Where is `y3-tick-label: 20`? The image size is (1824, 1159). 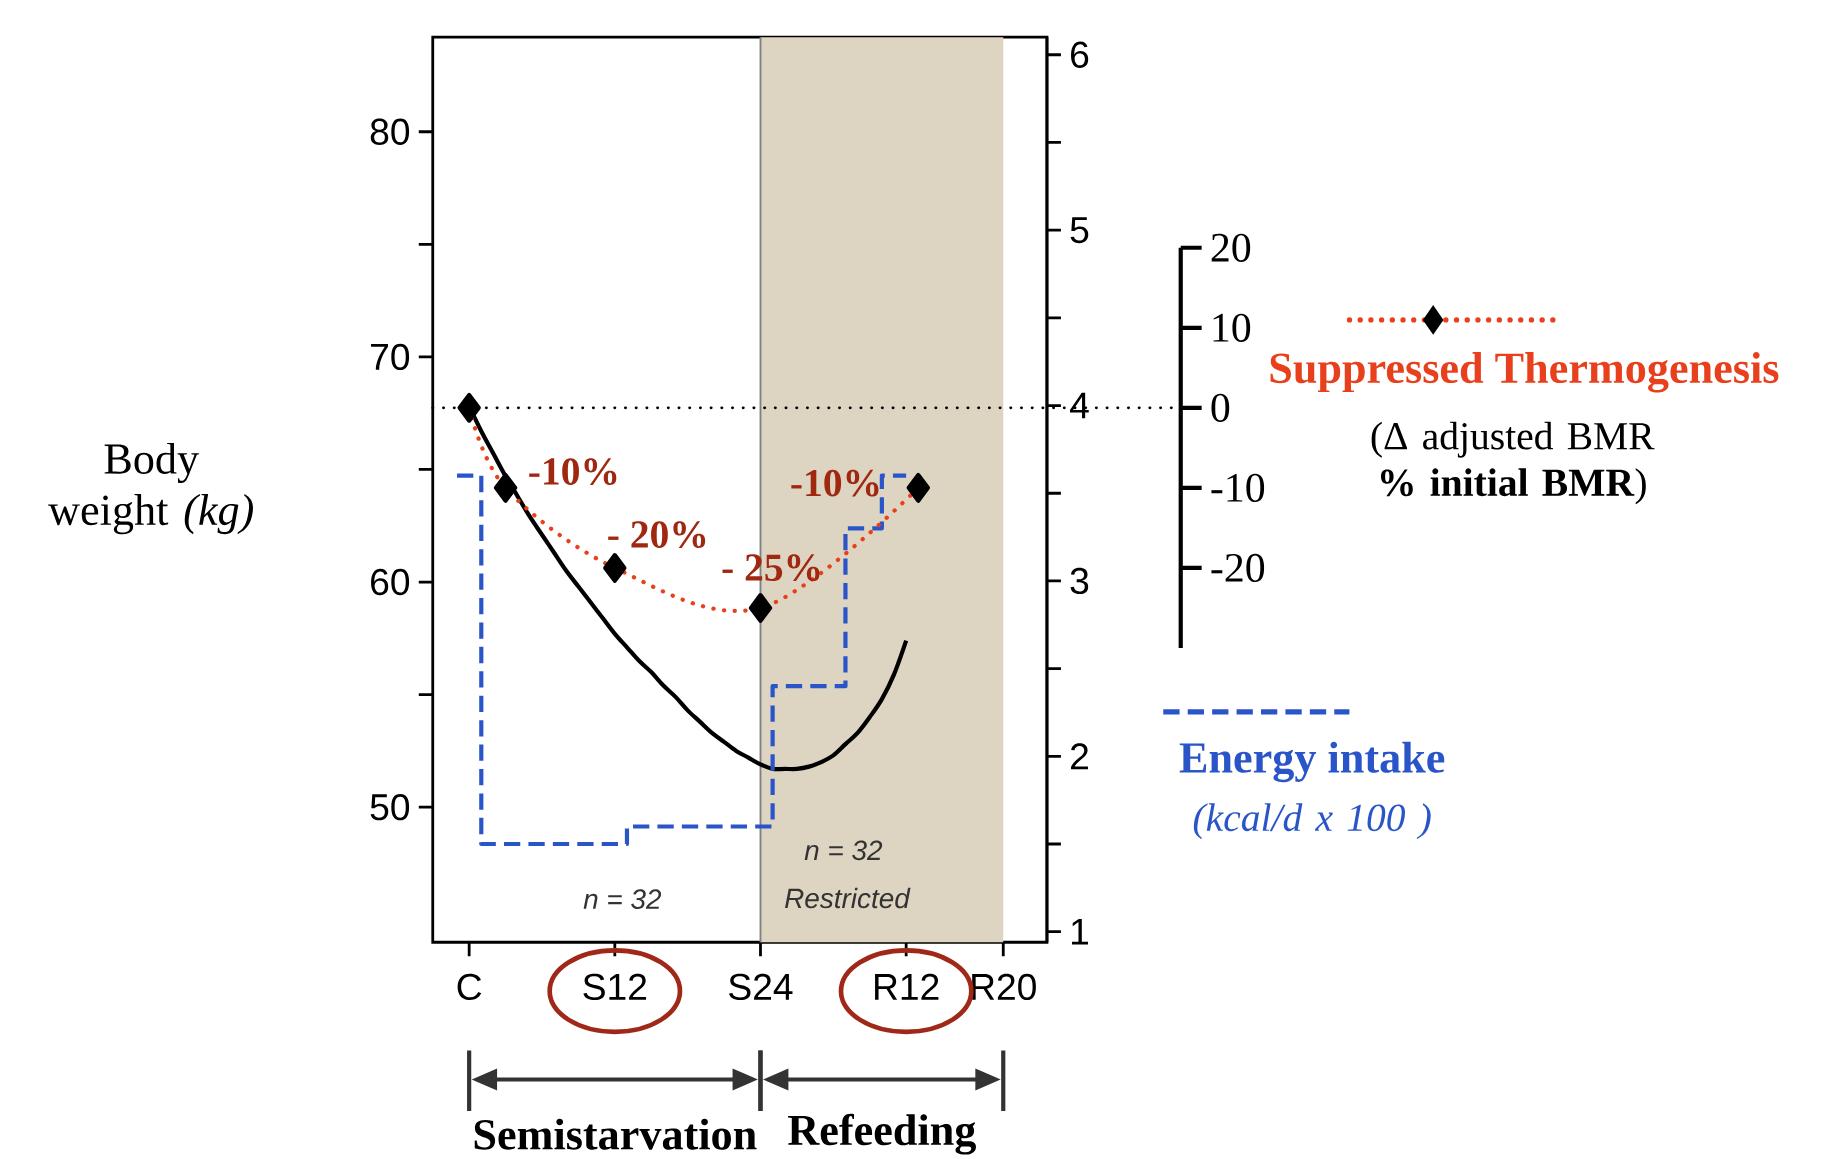 y3-tick-label: 20 is located at coordinates (1231, 248).